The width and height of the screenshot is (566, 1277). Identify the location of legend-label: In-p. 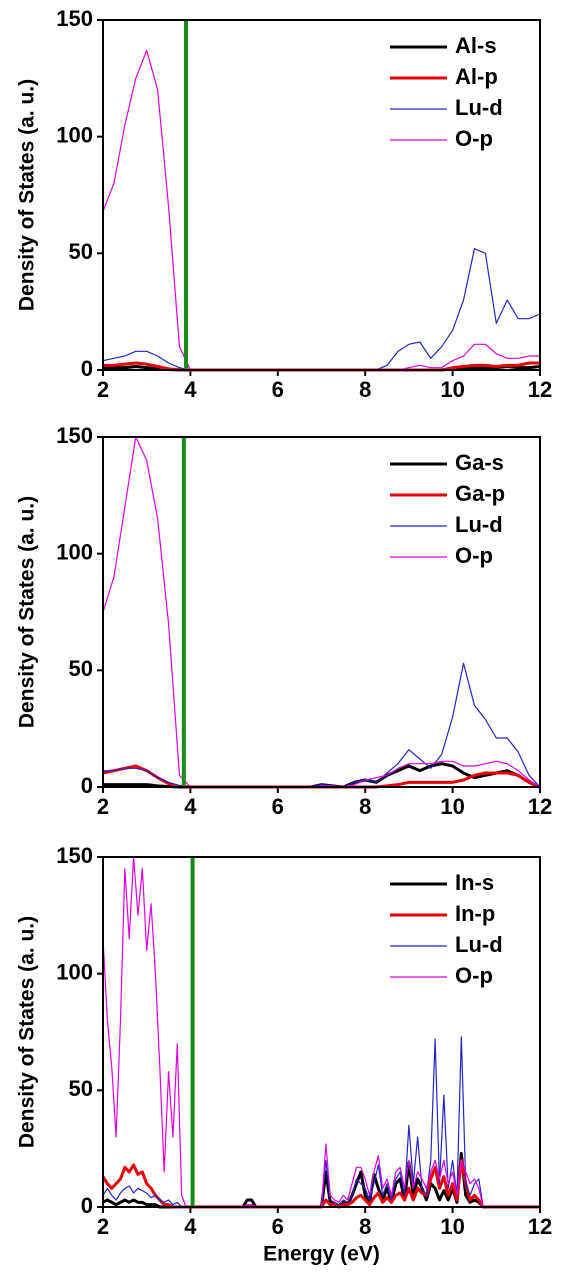
(475, 913).